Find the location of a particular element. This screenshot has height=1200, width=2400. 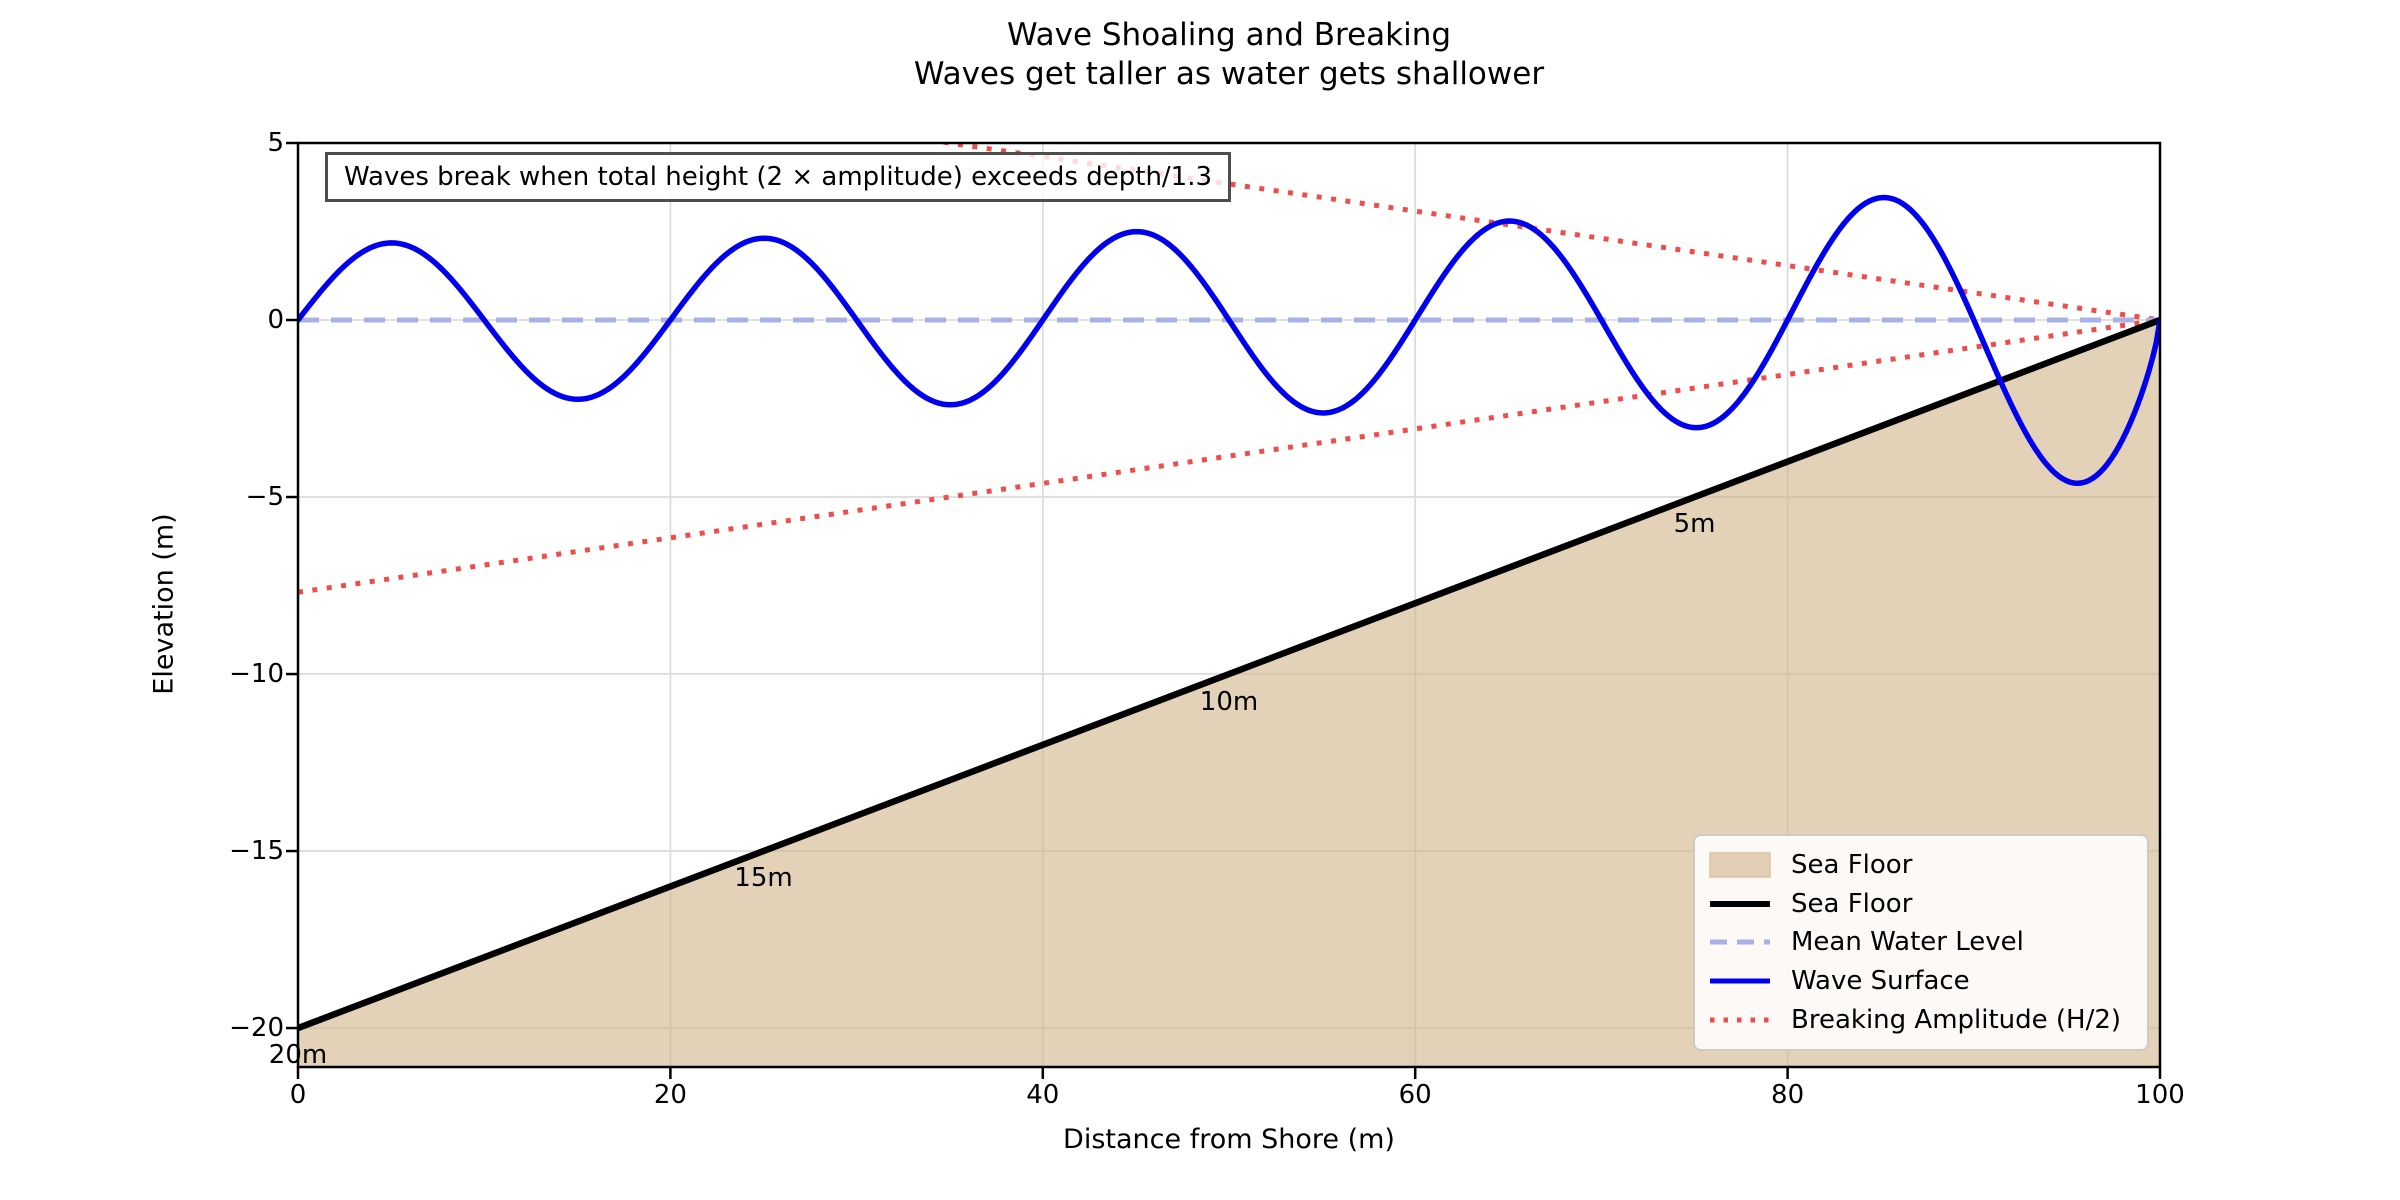

sea-floor-line-icon is located at coordinates (1740, 904).